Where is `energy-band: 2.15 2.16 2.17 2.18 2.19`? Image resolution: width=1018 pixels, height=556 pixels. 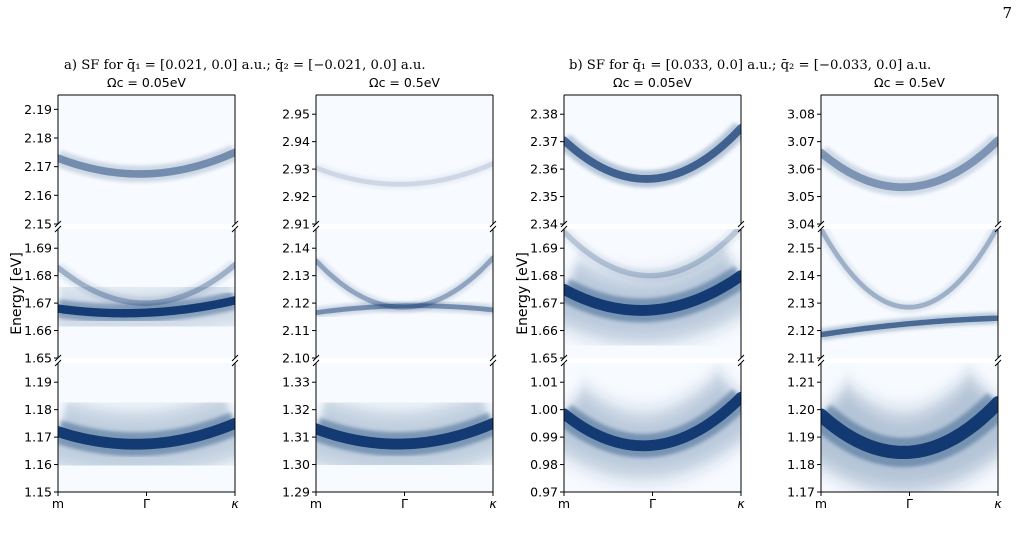
energy-band: 2.15 2.16 2.17 2.18 2.19 is located at coordinates (131, 163).